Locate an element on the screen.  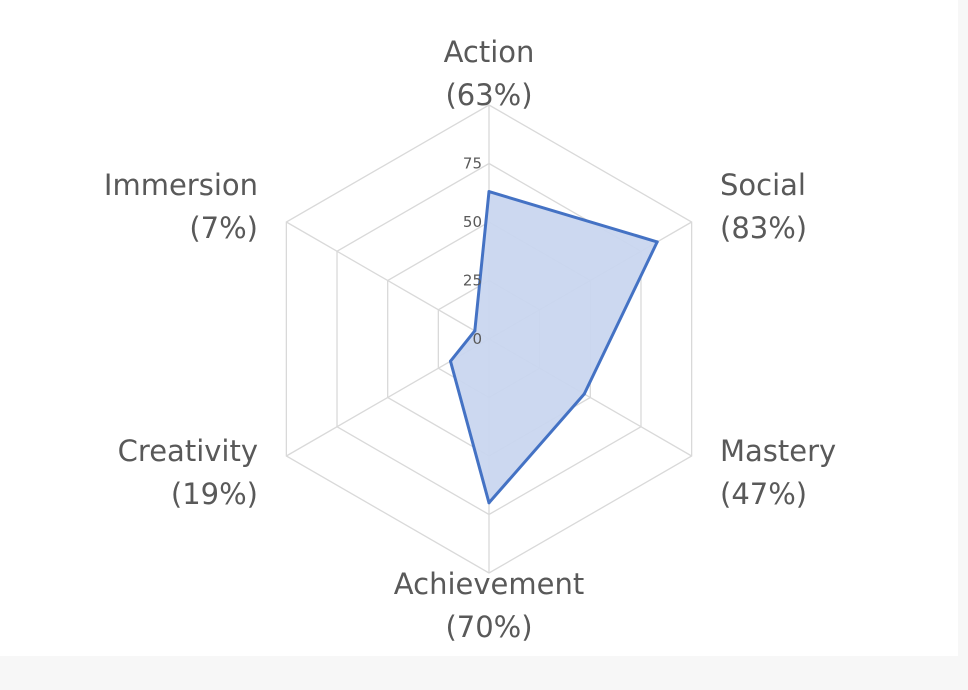
tick-label-75: 75 is located at coordinates (472, 164).